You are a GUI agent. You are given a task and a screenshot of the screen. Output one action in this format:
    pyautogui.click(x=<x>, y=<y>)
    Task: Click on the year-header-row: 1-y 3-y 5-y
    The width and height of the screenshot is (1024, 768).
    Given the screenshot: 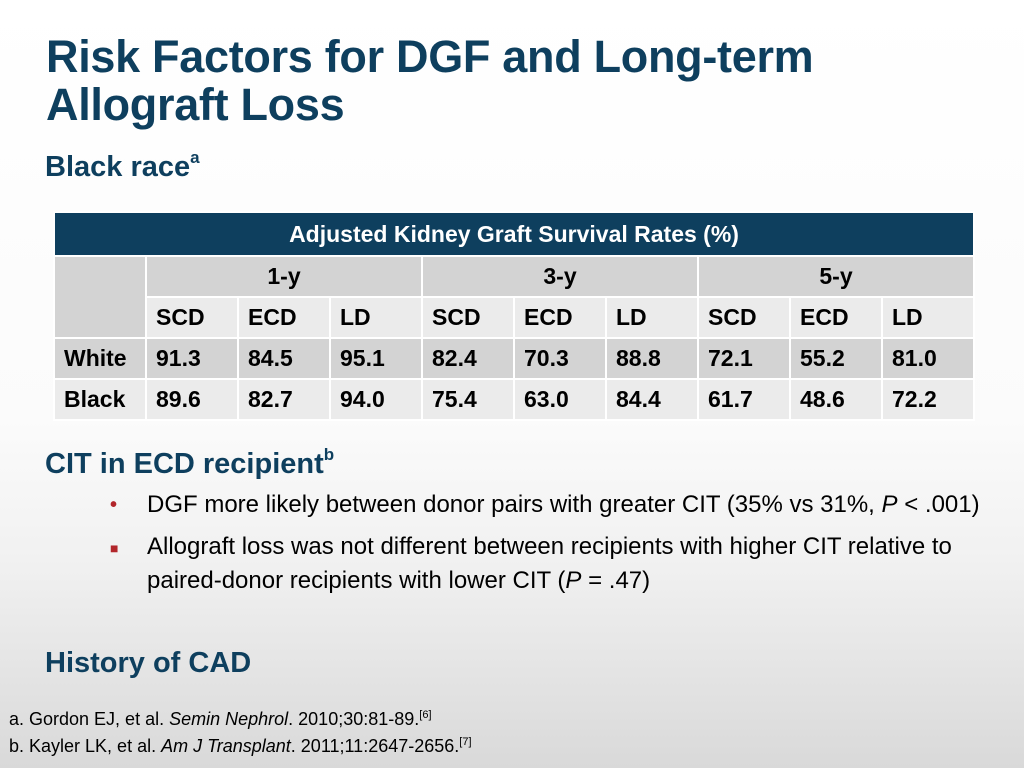 What is the action you would take?
    pyautogui.click(x=514, y=297)
    